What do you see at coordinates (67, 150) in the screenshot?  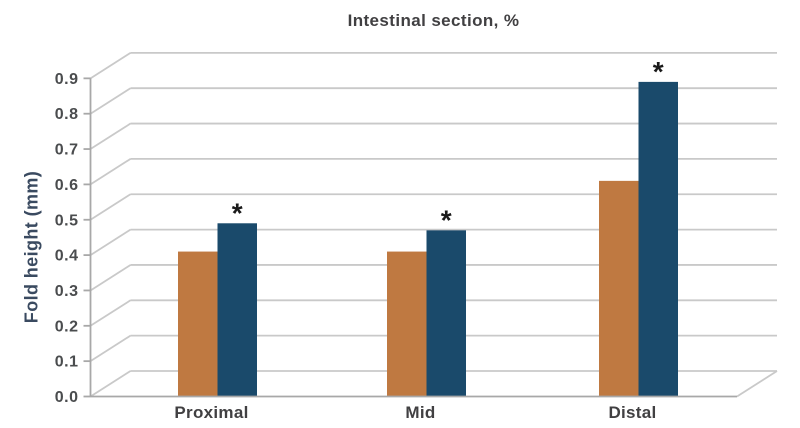 I see `y-tick-label: 0.7` at bounding box center [67, 150].